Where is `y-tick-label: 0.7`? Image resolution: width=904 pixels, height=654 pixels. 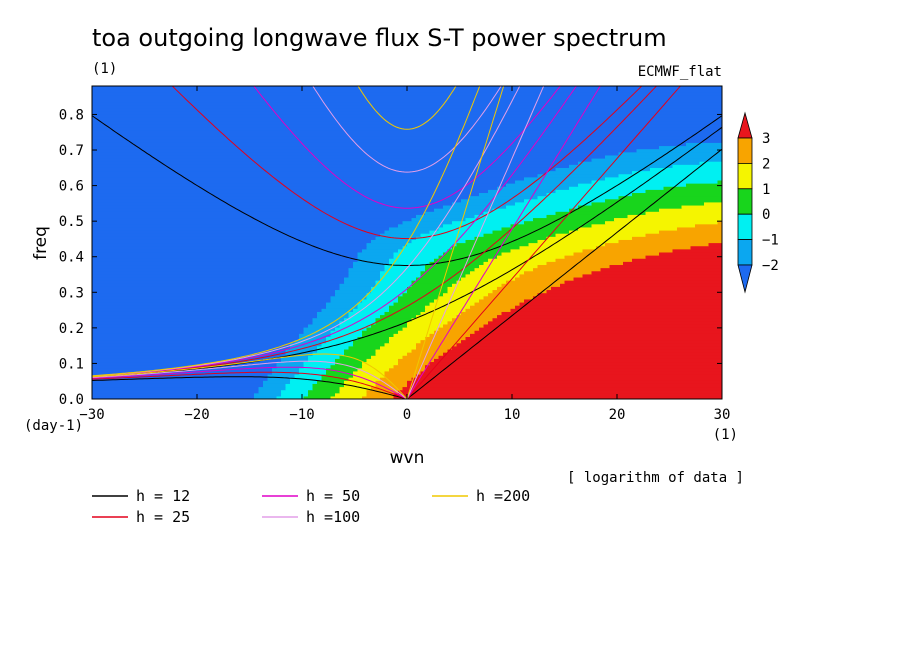
y-tick-label: 0.7 is located at coordinates (71, 151).